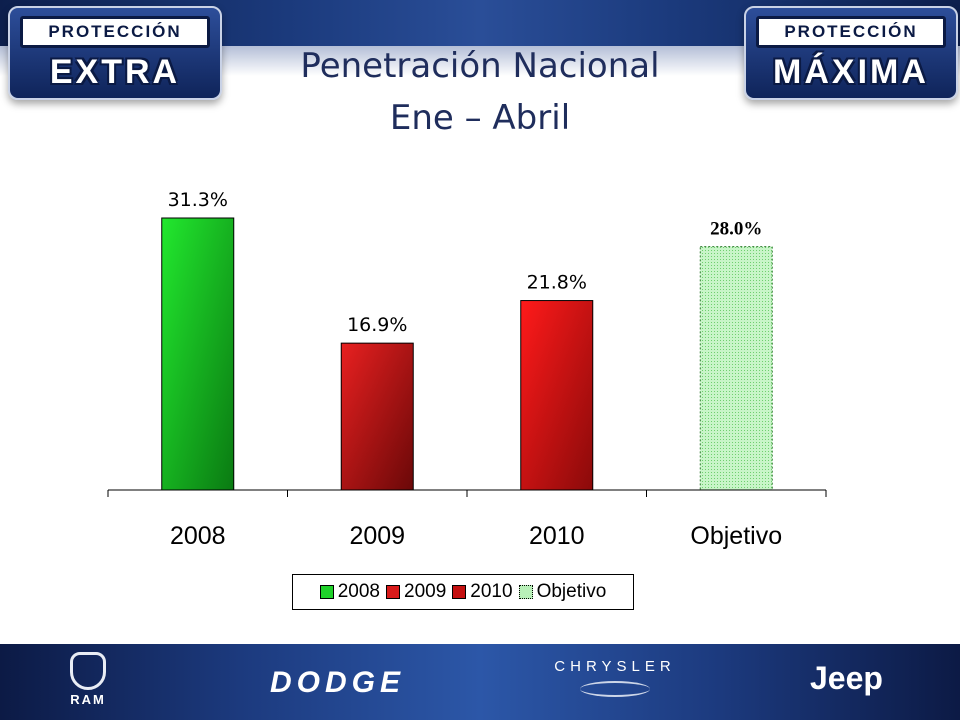 This screenshot has width=960, height=720. I want to click on category-label-2010: 2010, so click(557, 536).